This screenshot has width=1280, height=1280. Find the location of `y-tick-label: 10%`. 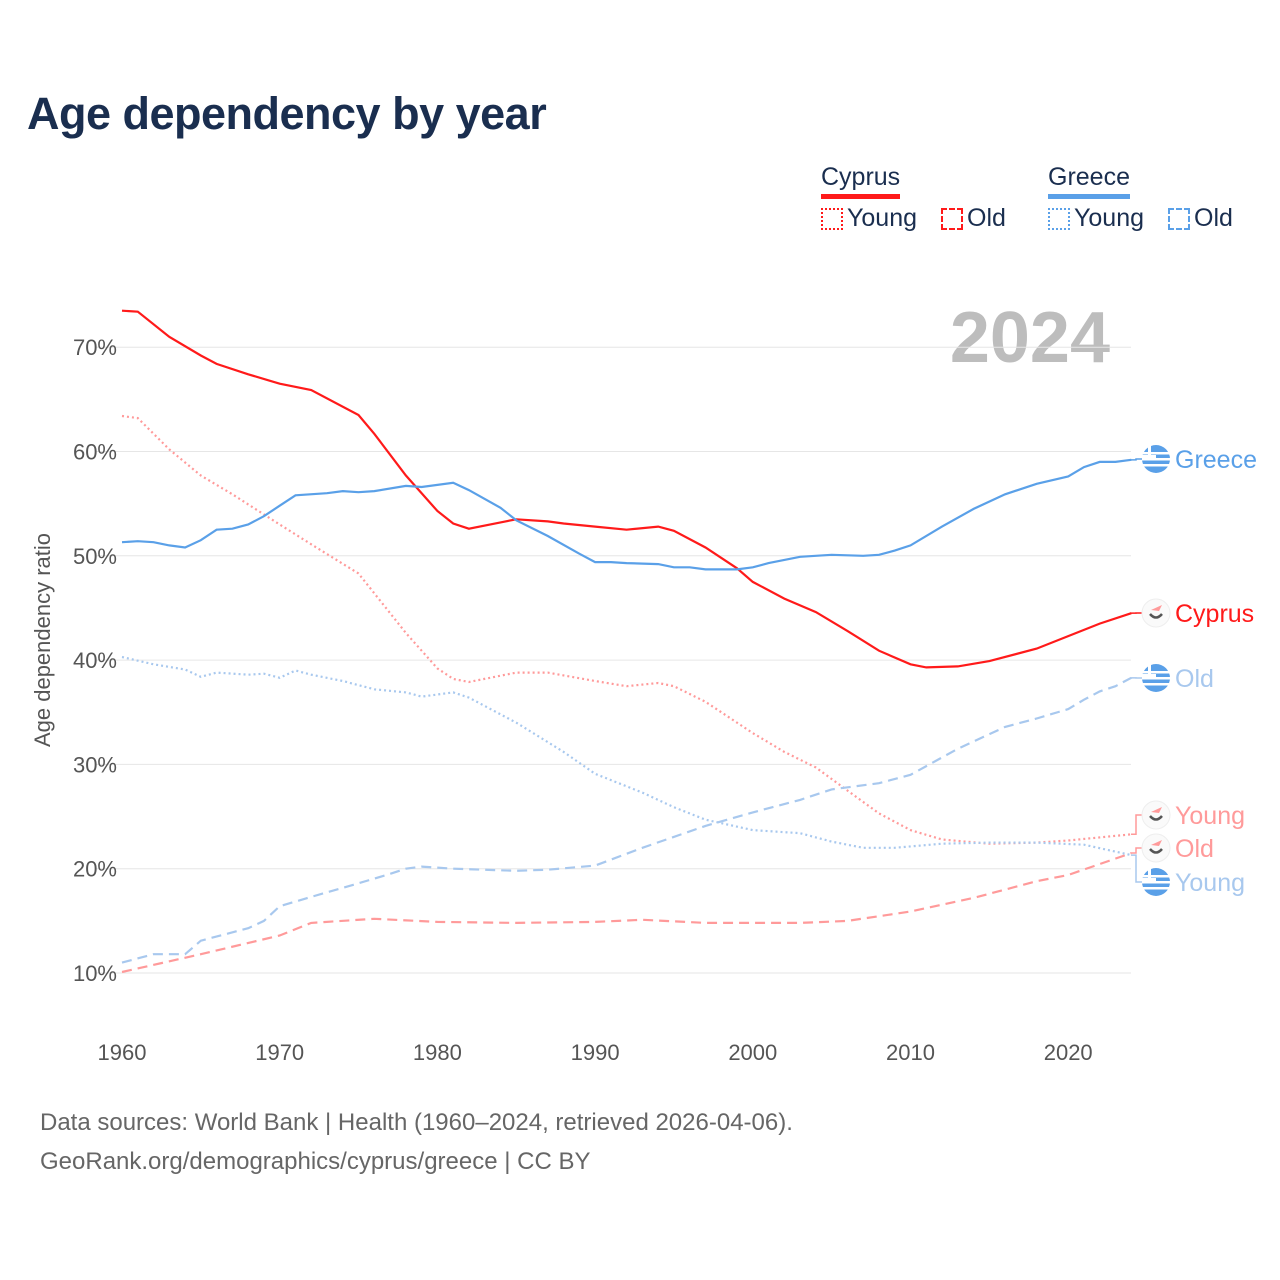

y-tick-label: 10% is located at coordinates (95, 973).